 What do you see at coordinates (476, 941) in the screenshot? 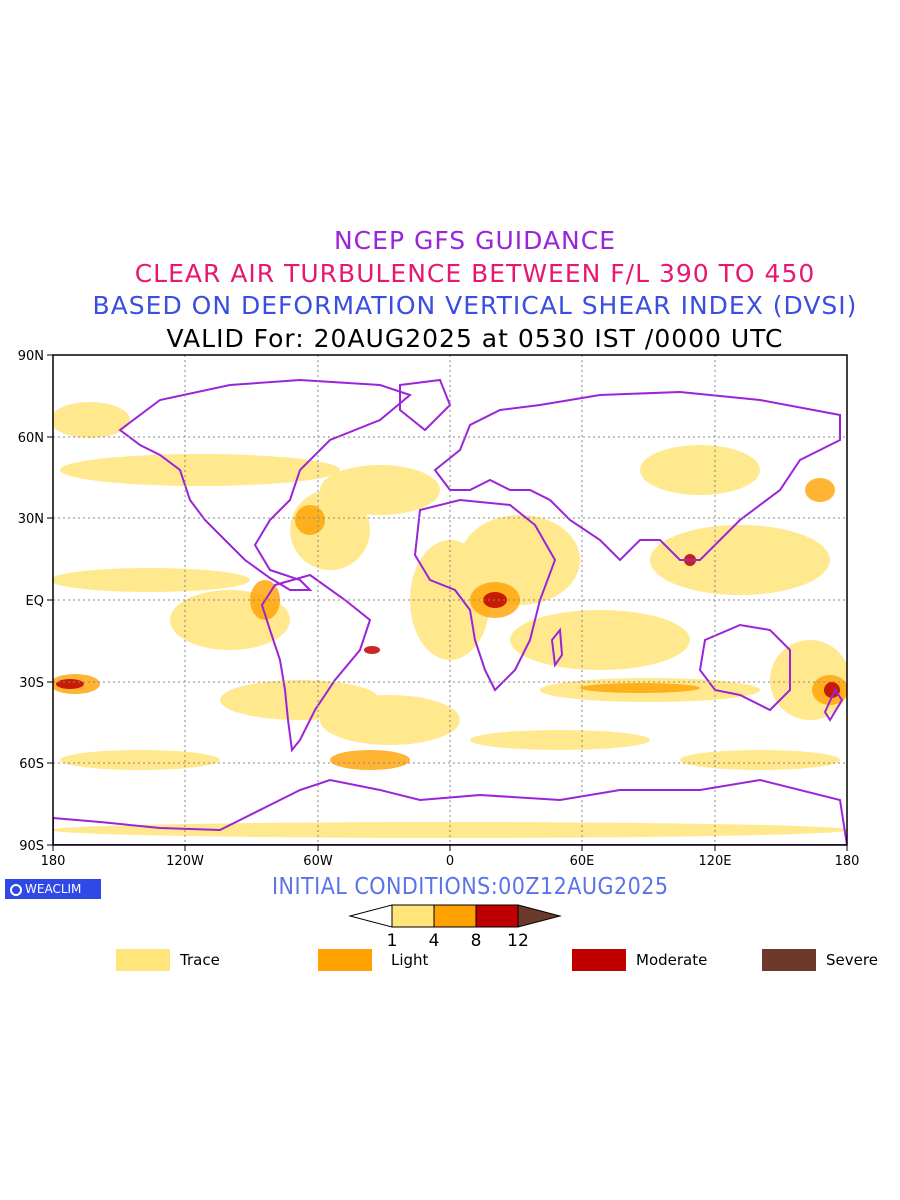
I see `colorbar-tick: 8` at bounding box center [476, 941].